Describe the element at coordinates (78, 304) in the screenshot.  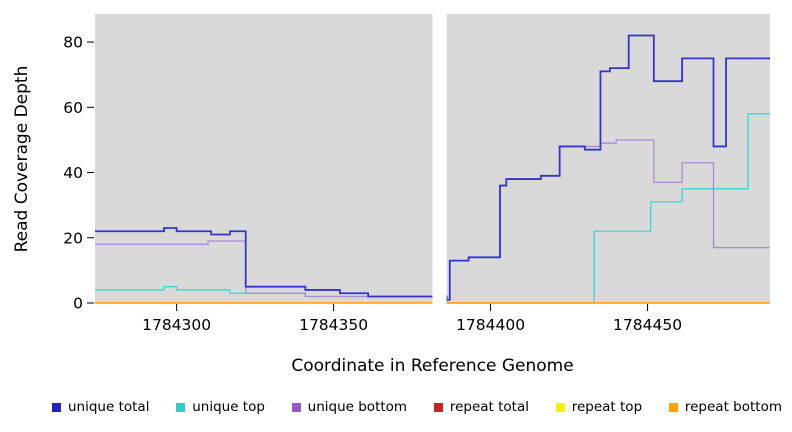
I see `y-tick-label: 0` at that location.